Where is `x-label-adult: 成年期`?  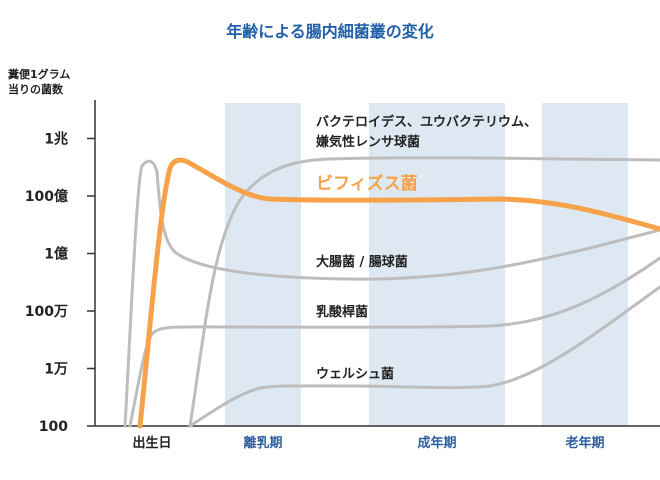
x-label-adult: 成年期 is located at coordinates (436, 443).